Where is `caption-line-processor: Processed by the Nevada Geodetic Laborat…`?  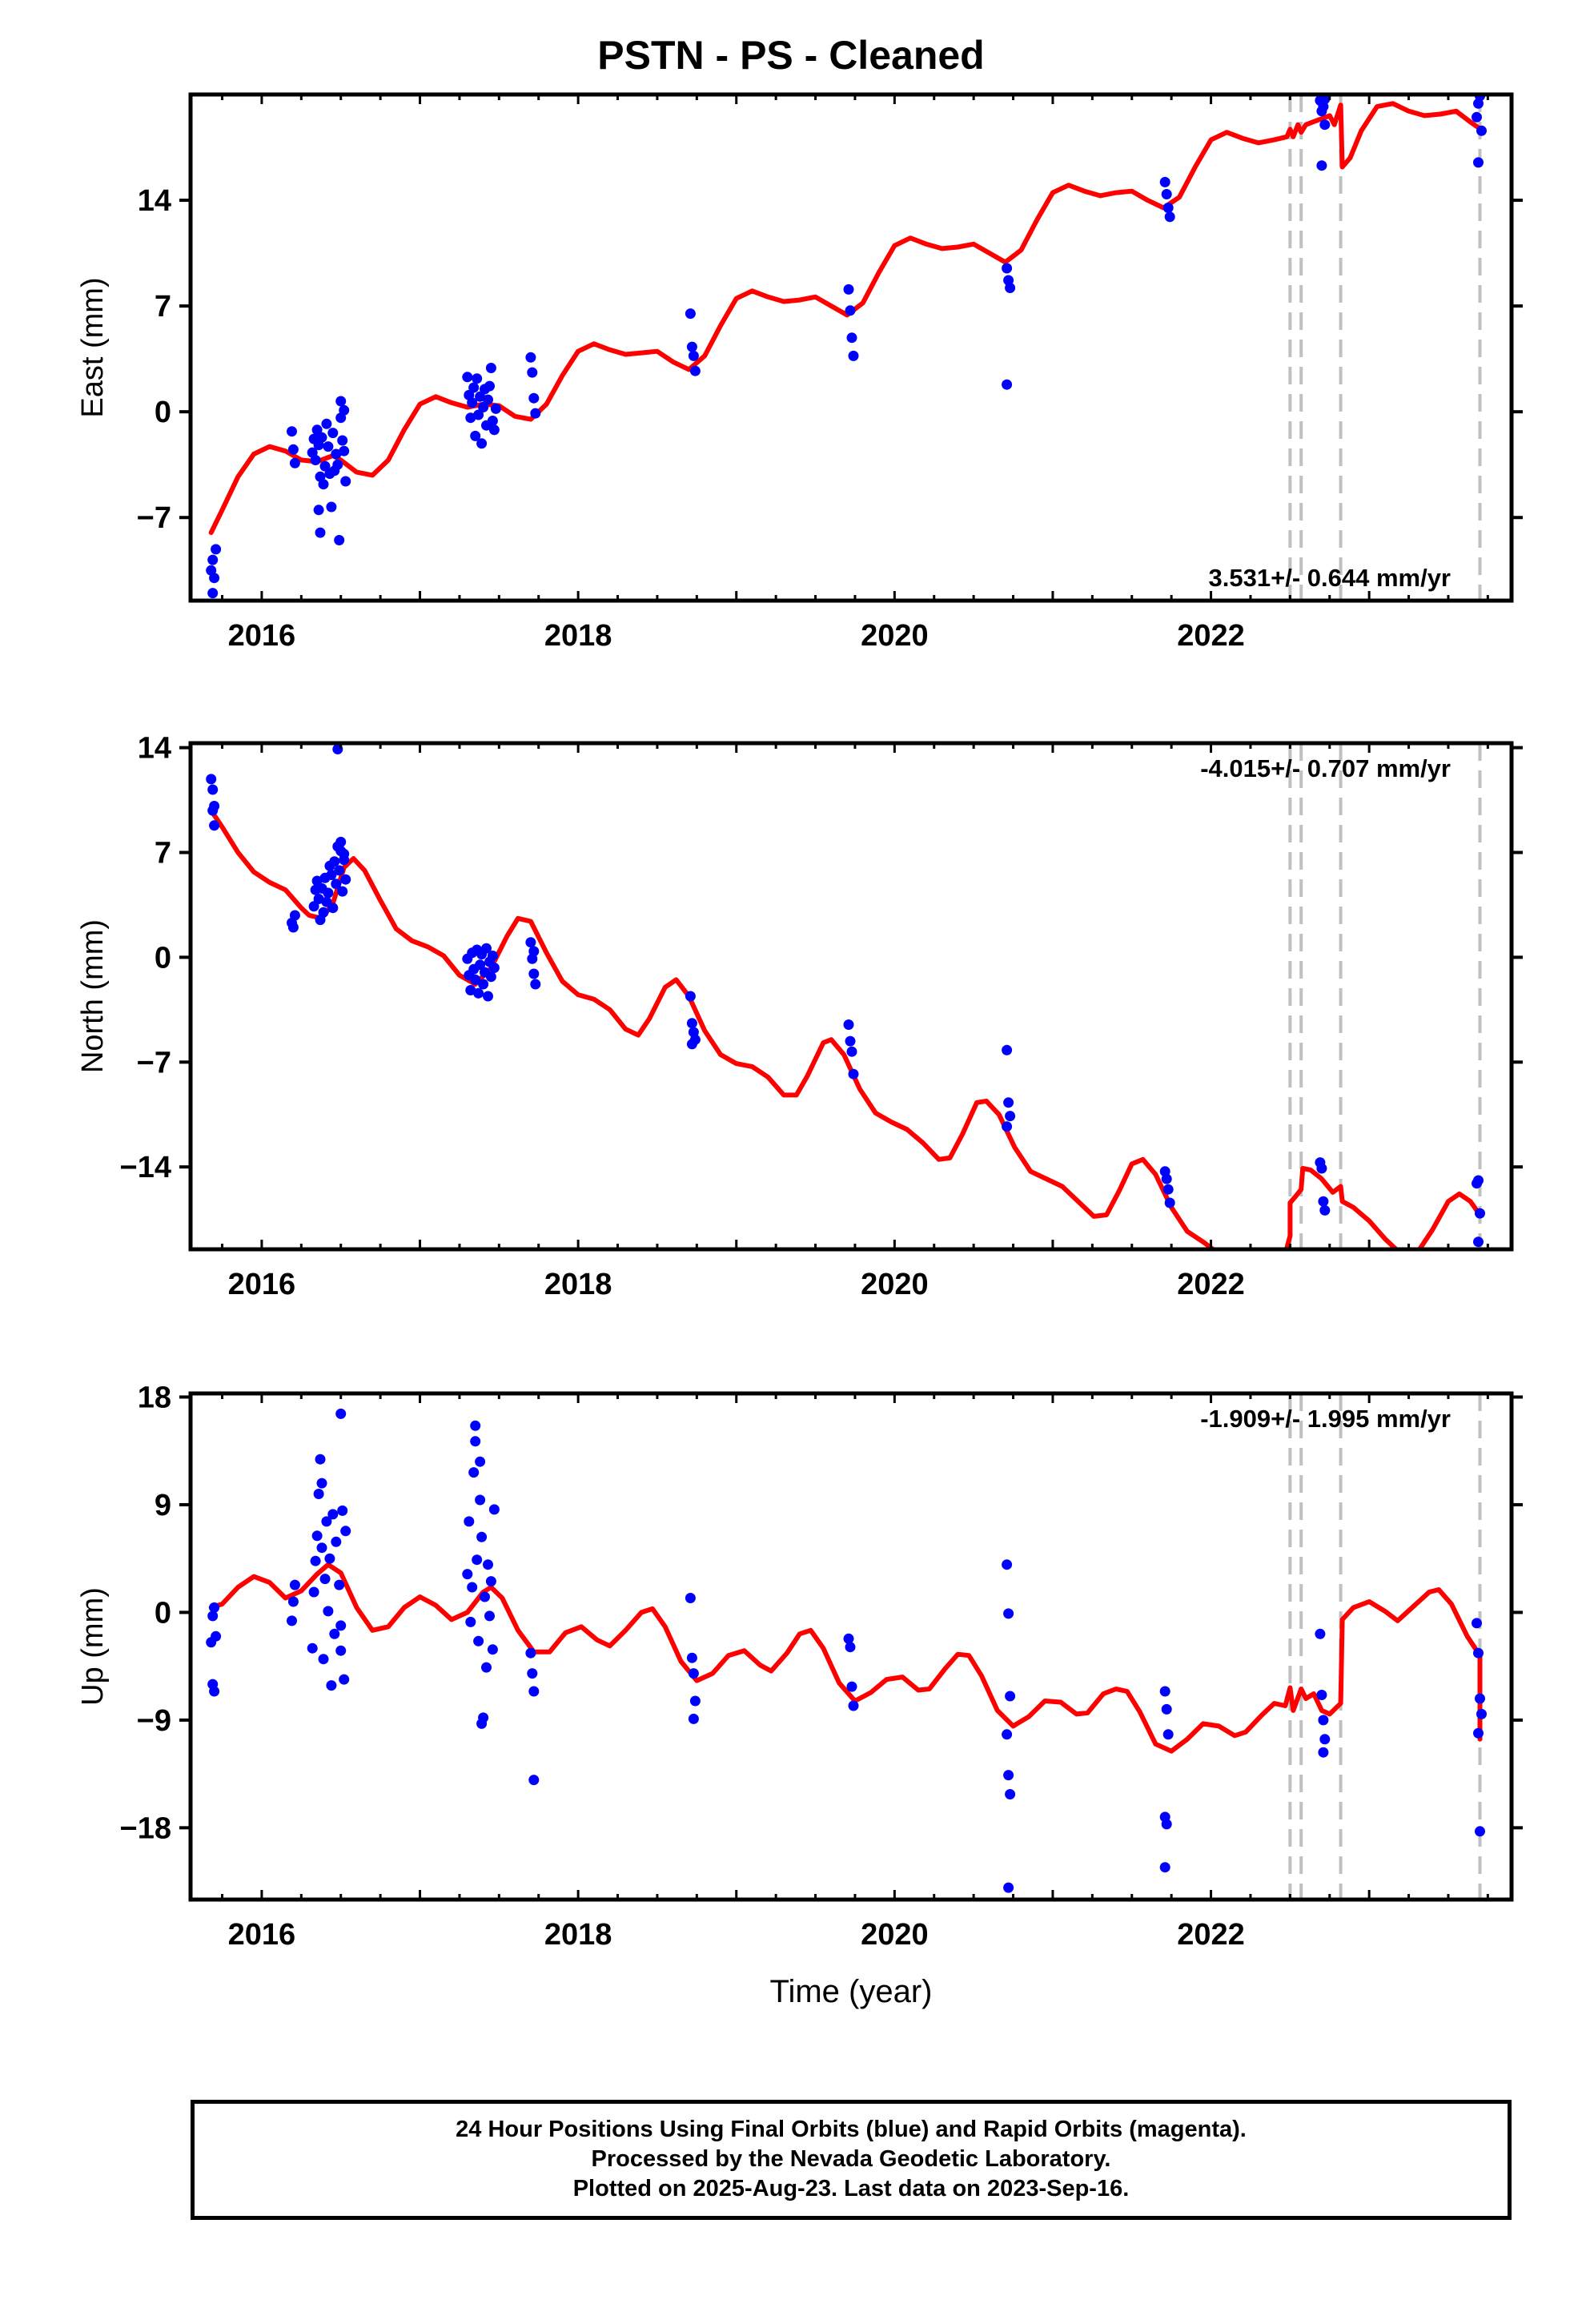
caption-line-processor: Processed by the Nevada Geodetic Laborat… is located at coordinates (851, 2159).